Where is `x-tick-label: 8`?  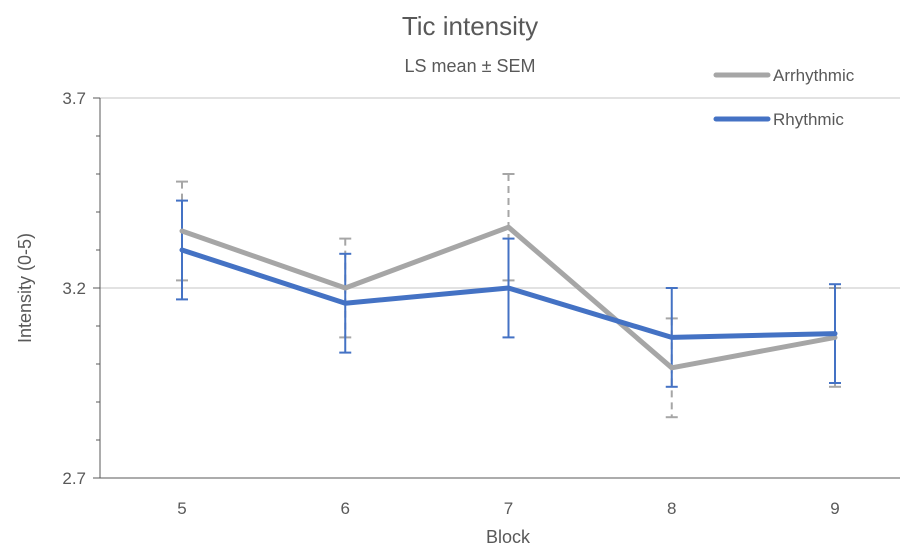
x-tick-label: 8 is located at coordinates (671, 508).